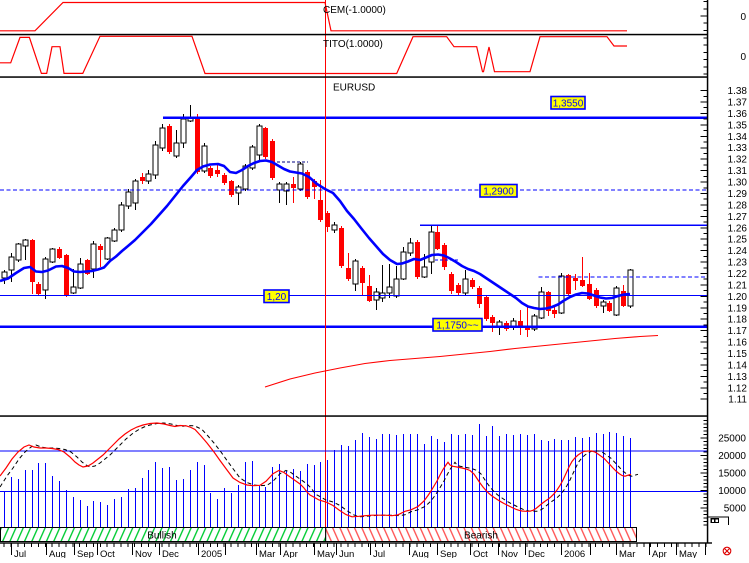 Image resolution: width=749 pixels, height=563 pixels. I want to click on svg-text: 1.30, so click(738, 183).